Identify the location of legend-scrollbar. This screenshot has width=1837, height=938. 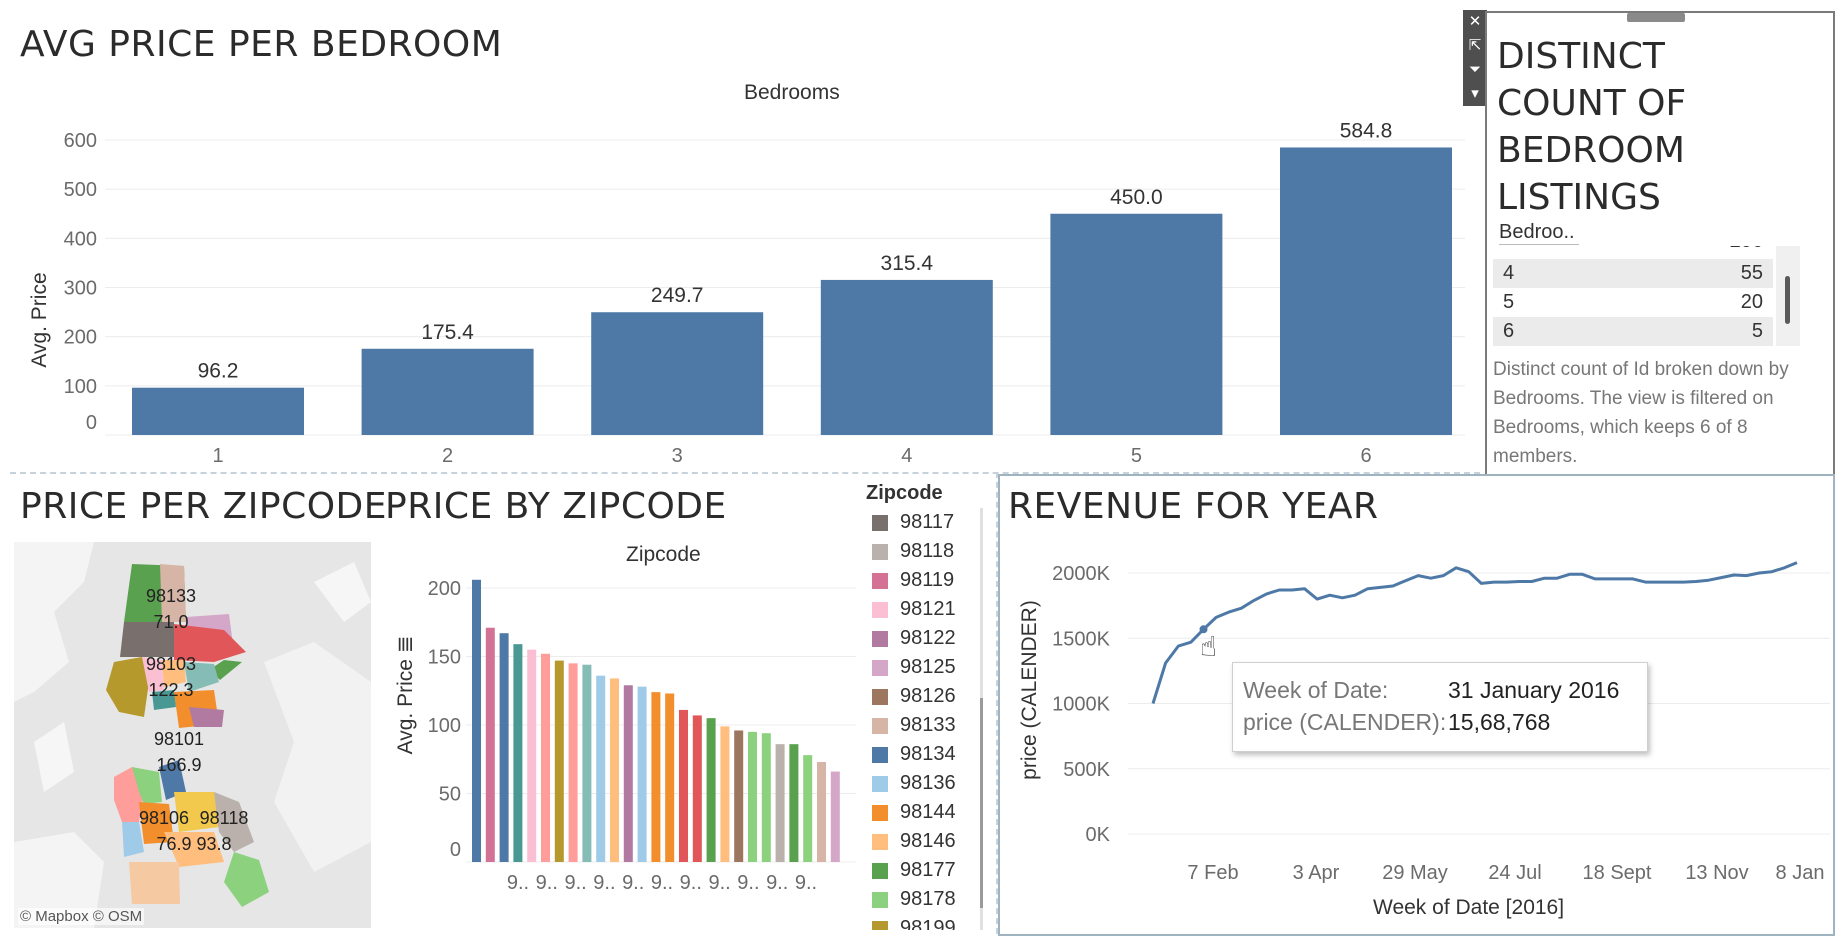
(981, 719).